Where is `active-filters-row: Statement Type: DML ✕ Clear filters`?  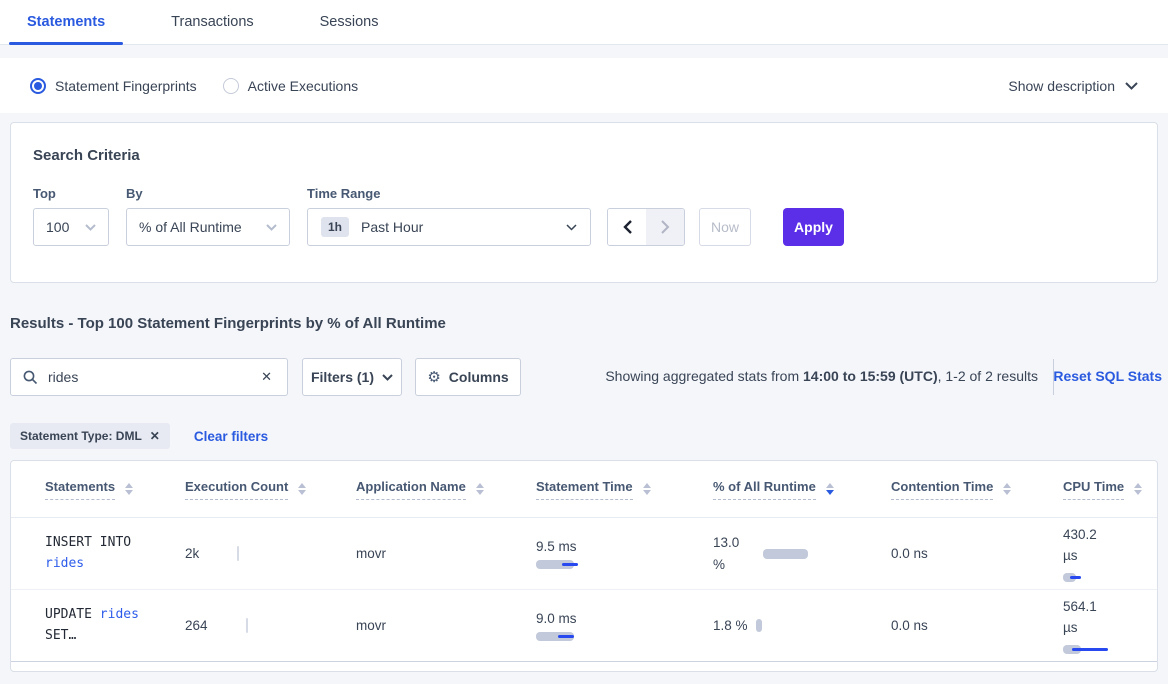
active-filters-row: Statement Type: DML ✕ Clear filters is located at coordinates (139, 436).